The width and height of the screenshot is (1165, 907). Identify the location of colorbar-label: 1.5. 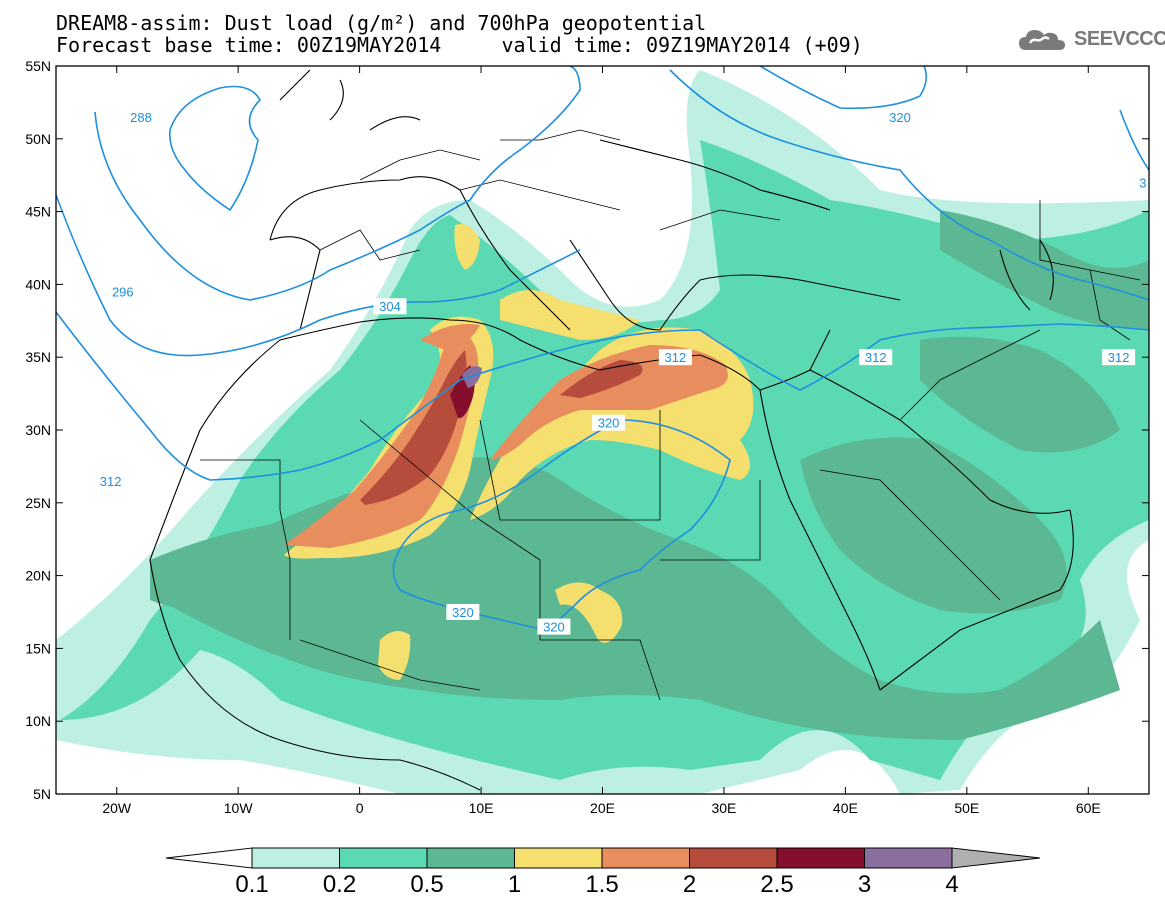
(601, 884).